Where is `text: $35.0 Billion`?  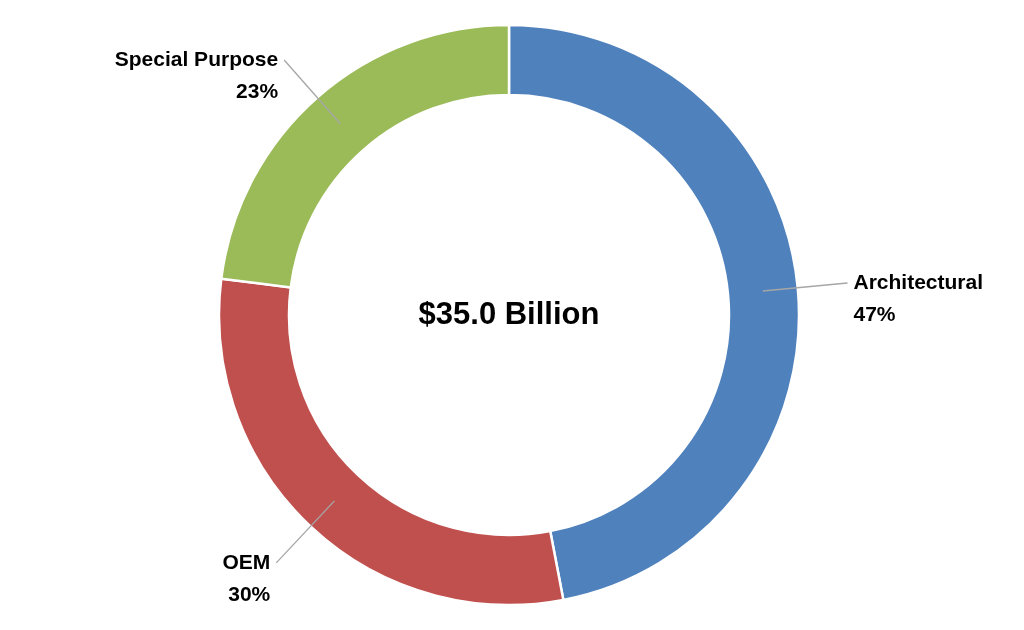 text: $35.0 Billion is located at coordinates (509, 313).